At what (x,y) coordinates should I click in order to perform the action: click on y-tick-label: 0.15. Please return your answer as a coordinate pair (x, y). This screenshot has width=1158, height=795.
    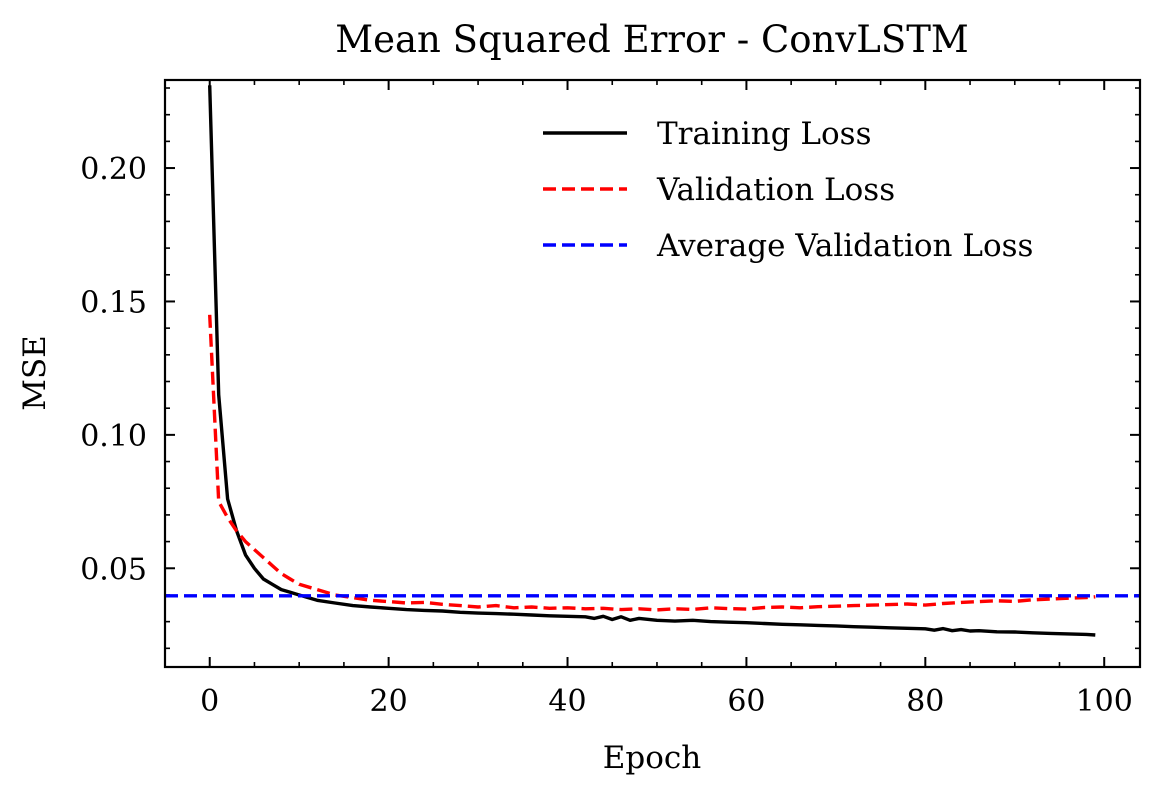
    Looking at the image, I should click on (113, 302).